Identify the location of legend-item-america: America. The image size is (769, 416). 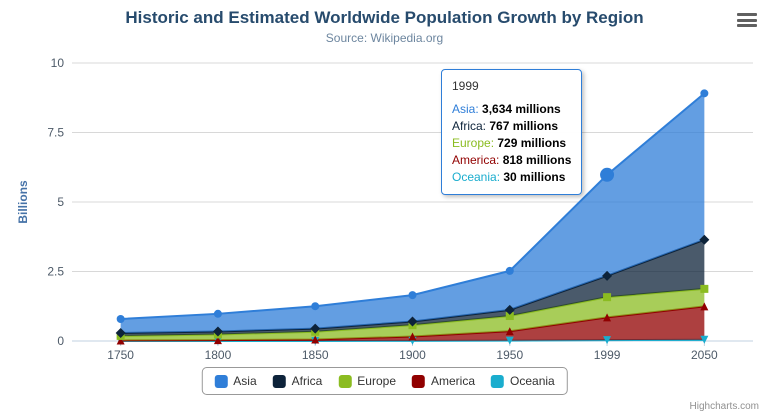
(443, 381).